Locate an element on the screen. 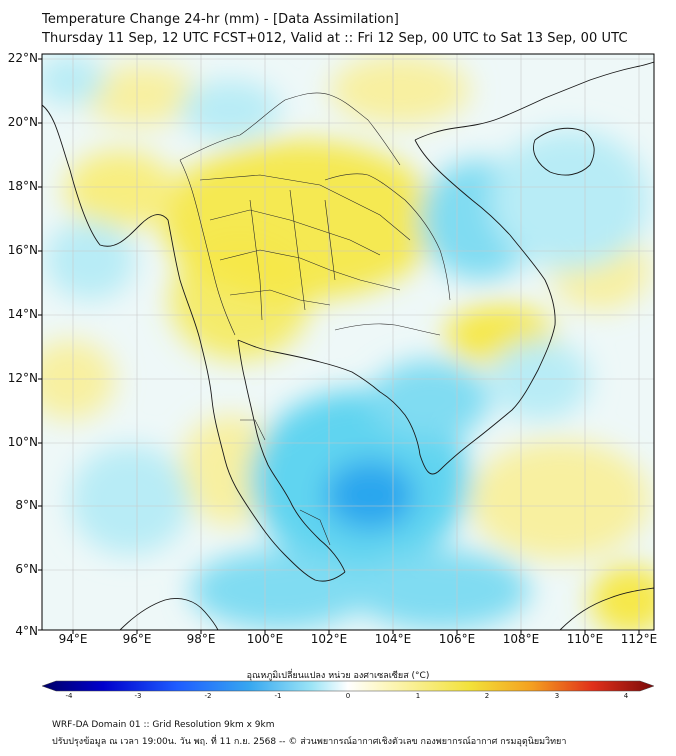 The image size is (676, 756). colorbar-tick: 2 is located at coordinates (487, 696).